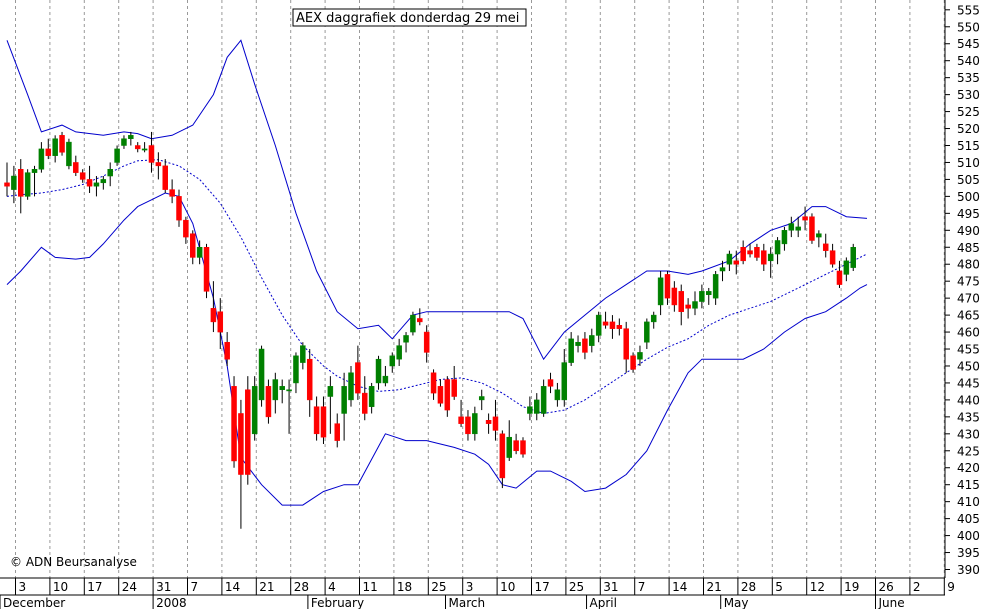 The width and height of the screenshot is (985, 609). Describe the element at coordinates (370, 587) in the screenshot. I see `x-tick-label: 11` at that location.